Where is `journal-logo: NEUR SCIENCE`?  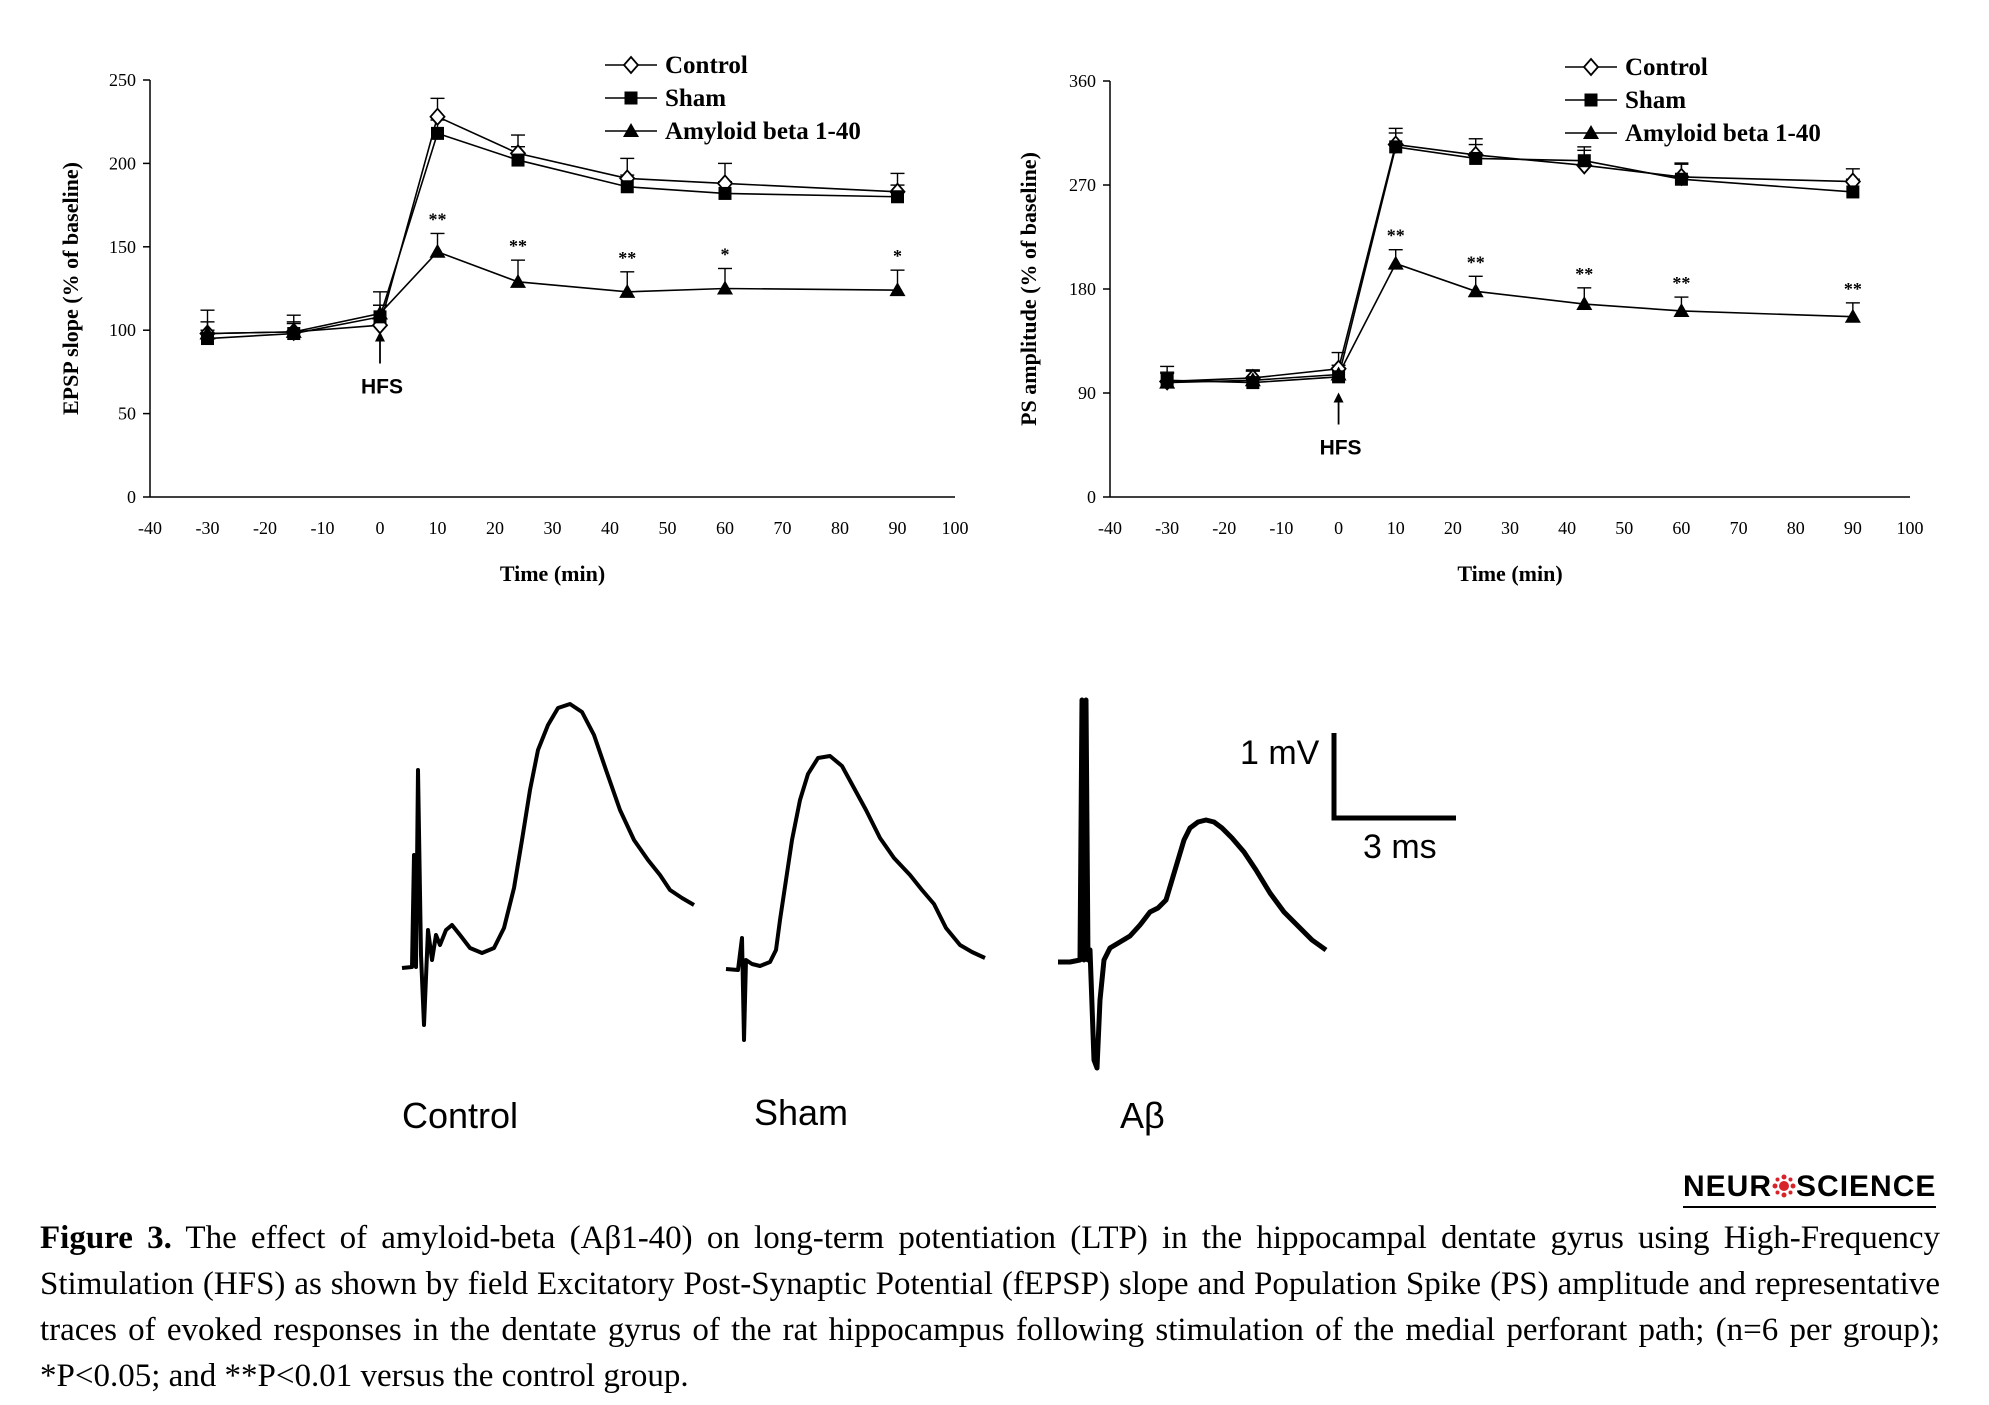 journal-logo: NEUR SCIENCE is located at coordinates (1810, 1189).